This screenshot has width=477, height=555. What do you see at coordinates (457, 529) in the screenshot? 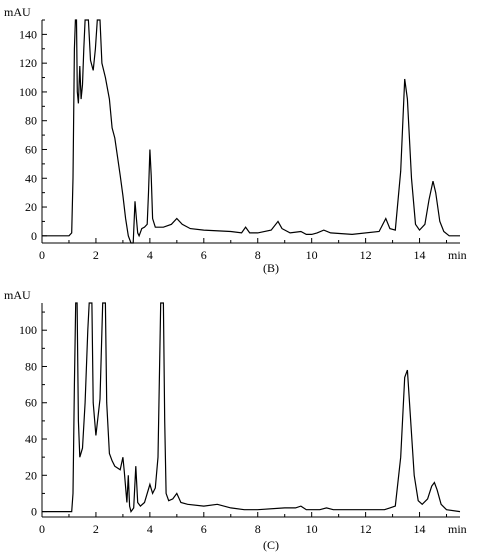
I see `panel-c-x-axis-label: min` at bounding box center [457, 529].